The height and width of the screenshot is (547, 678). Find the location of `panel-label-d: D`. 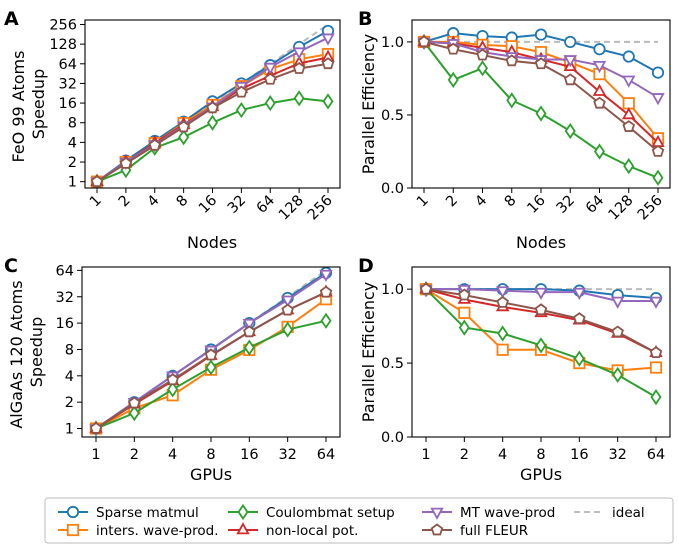

panel-label-d: D is located at coordinates (366, 266).